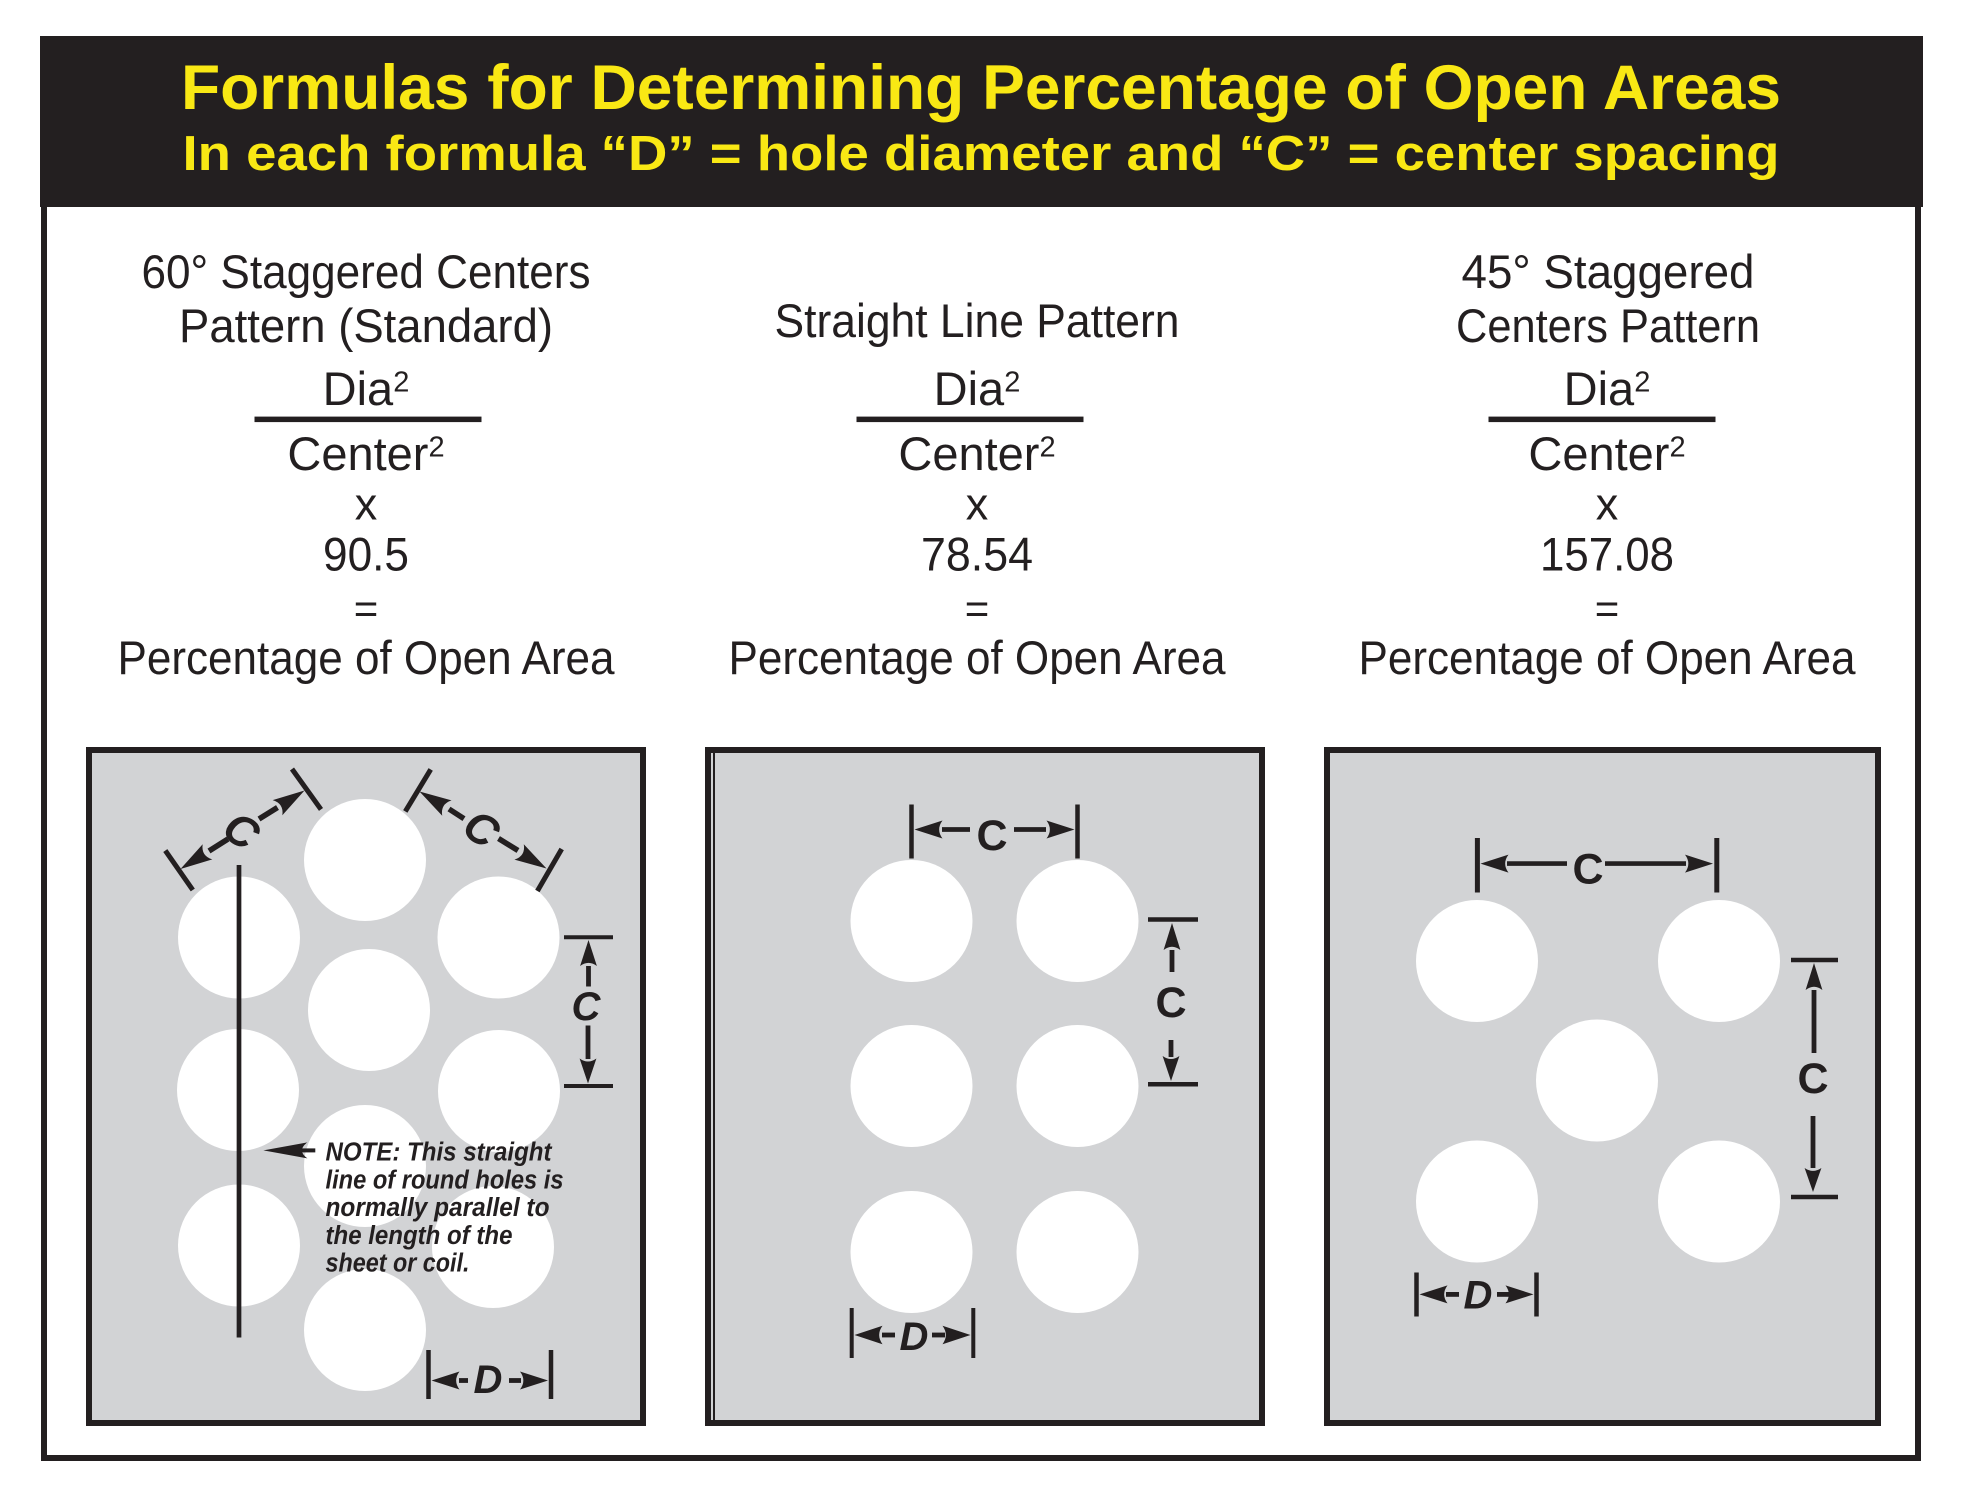 The height and width of the screenshot is (1508, 1965). I want to click on svg-text: NOTE: This straight, so click(439, 1153).